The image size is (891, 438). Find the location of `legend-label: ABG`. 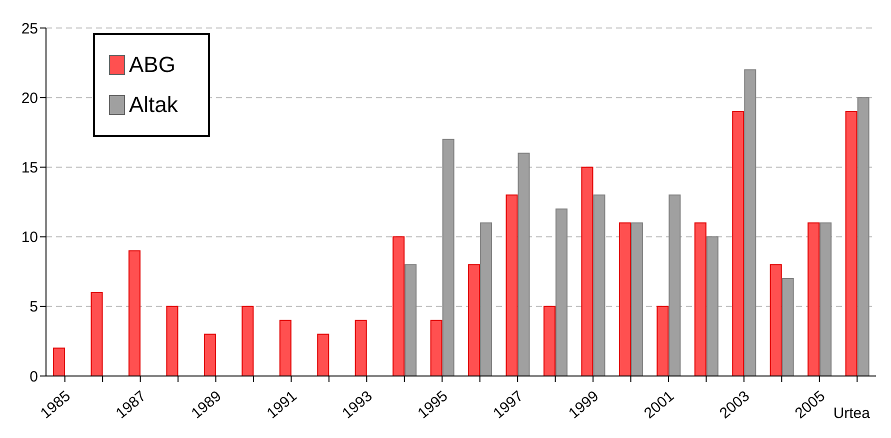

legend-label: ABG is located at coordinates (152, 65).